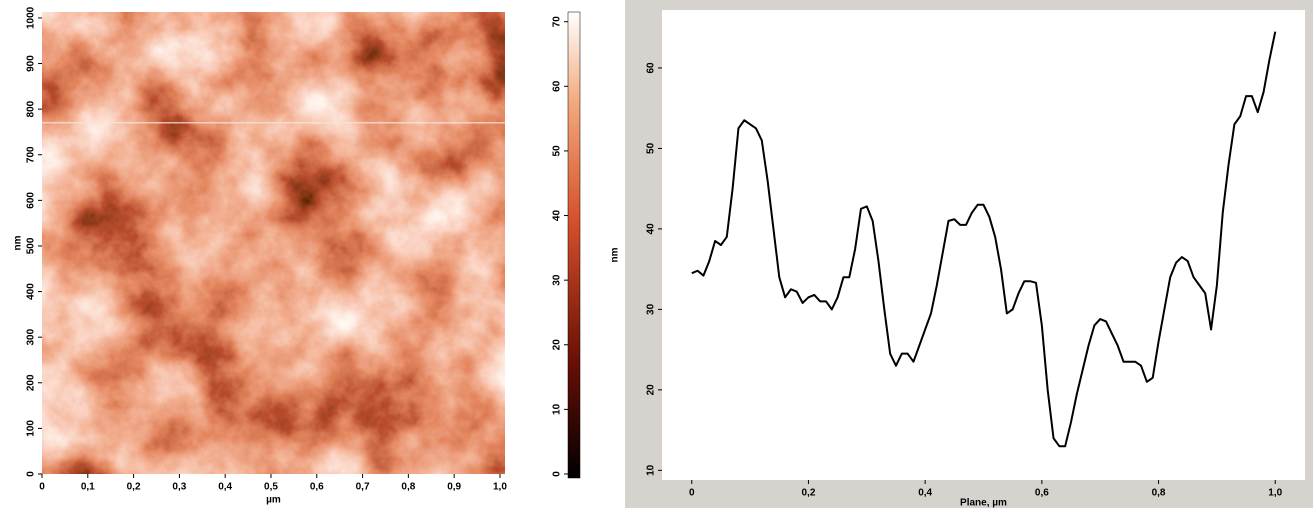 The width and height of the screenshot is (1313, 513). I want to click on colorbar-label: nm, so click(615, 254).